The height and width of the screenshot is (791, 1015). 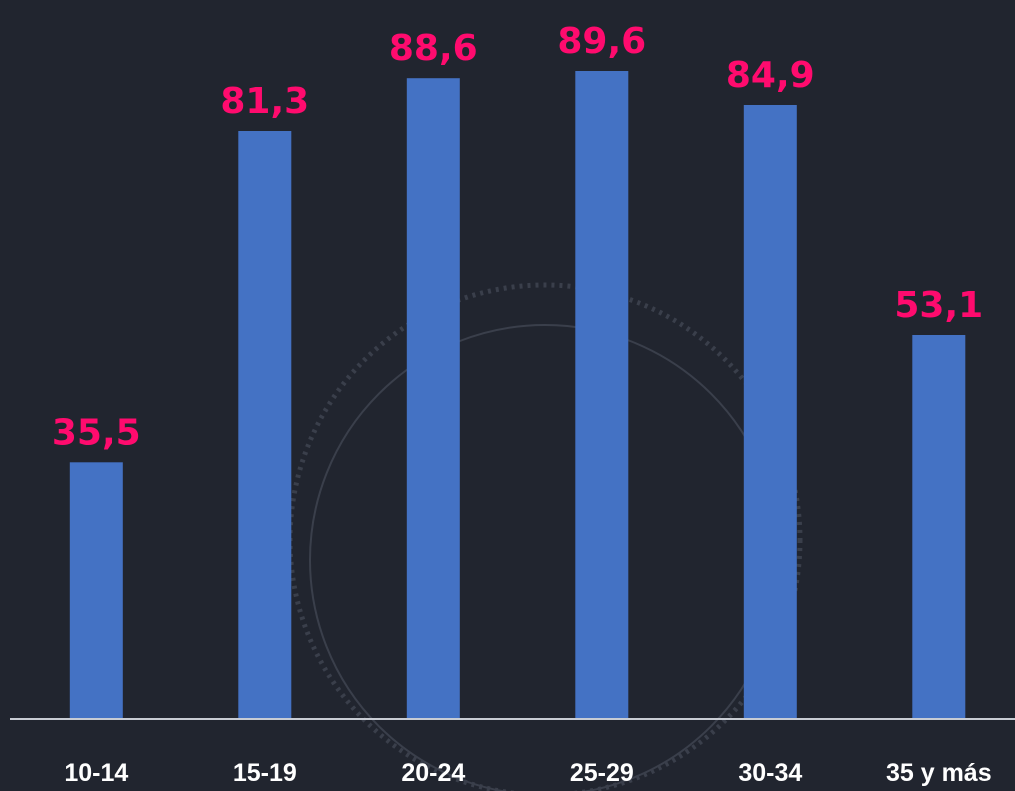 I want to click on value-label: 35,5, so click(x=96, y=432).